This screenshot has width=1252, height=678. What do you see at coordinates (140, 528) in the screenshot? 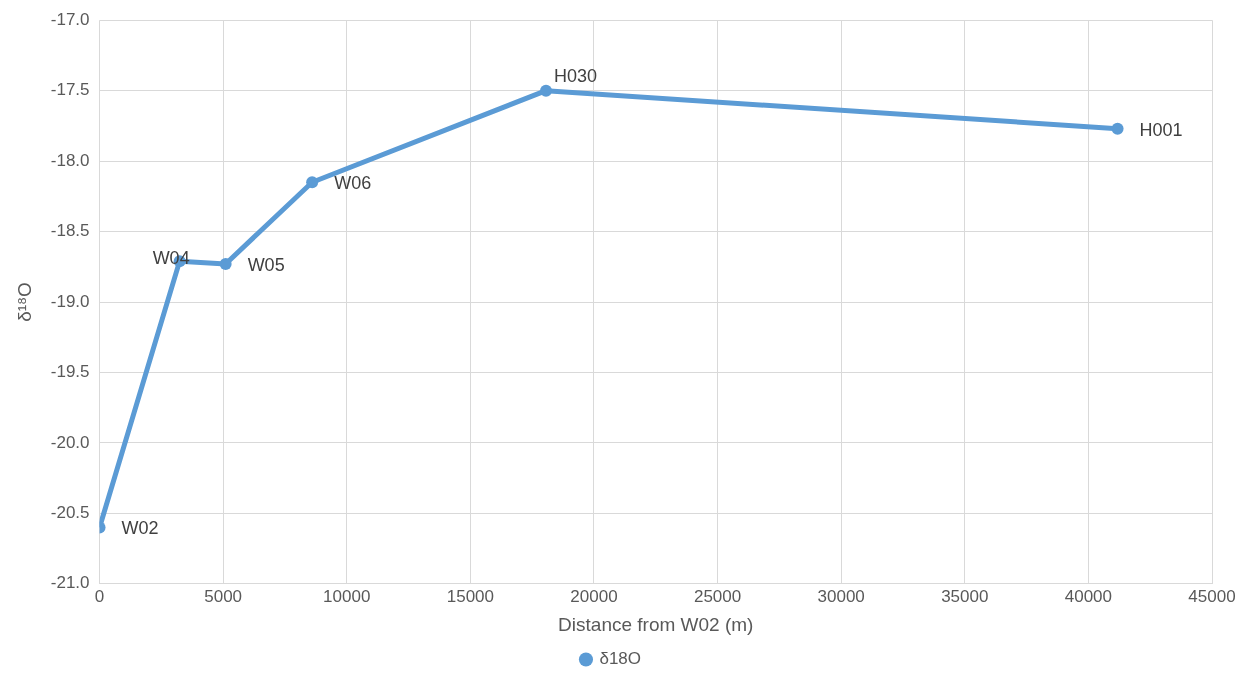
I see `annotation: W02` at bounding box center [140, 528].